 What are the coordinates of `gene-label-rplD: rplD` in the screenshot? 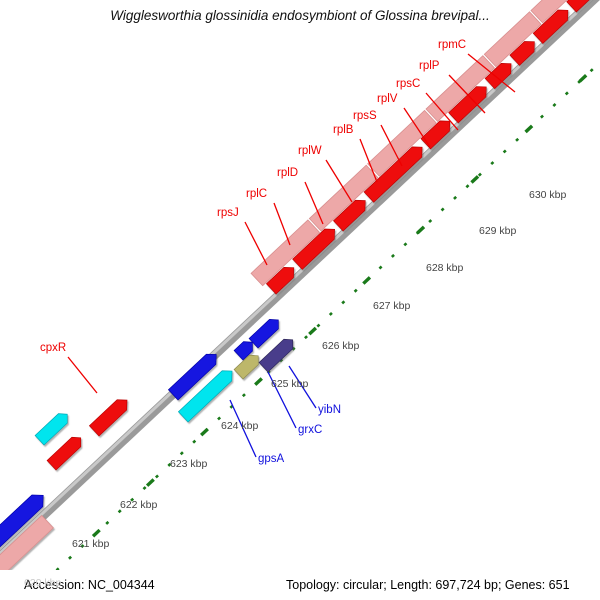 It's located at (288, 173).